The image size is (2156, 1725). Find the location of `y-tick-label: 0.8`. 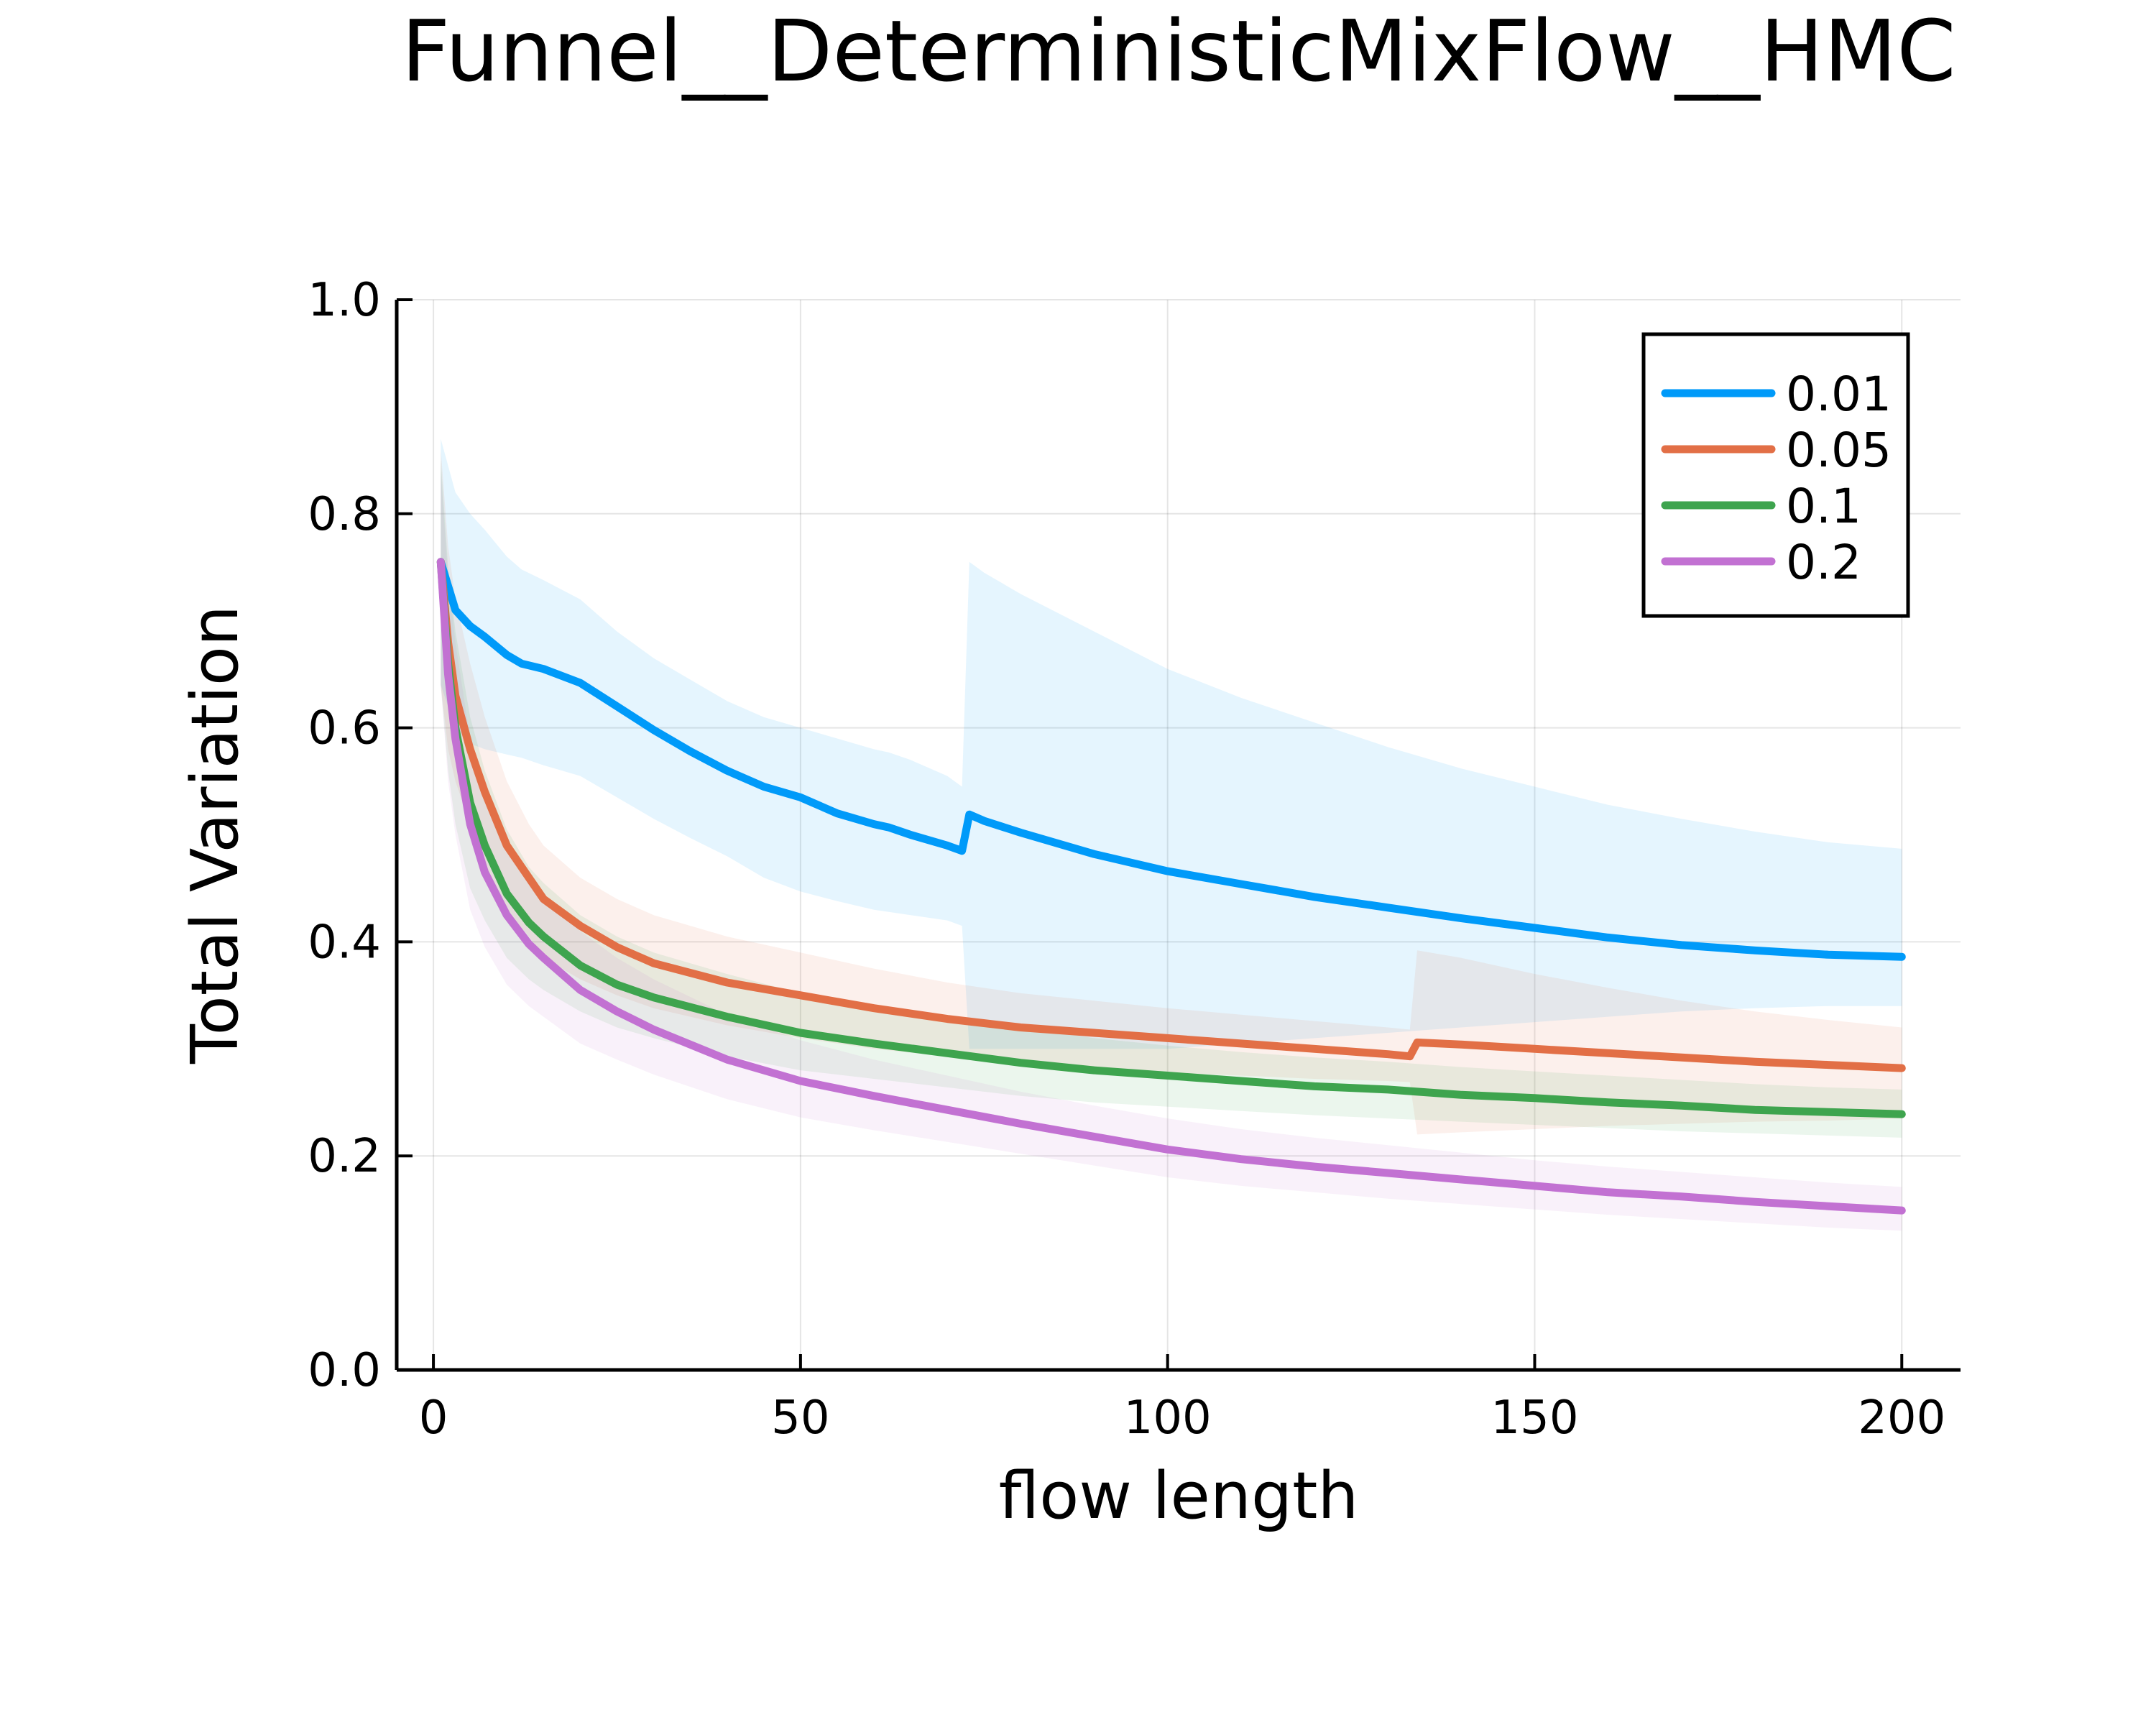

y-tick-label: 0.8 is located at coordinates (344, 514).